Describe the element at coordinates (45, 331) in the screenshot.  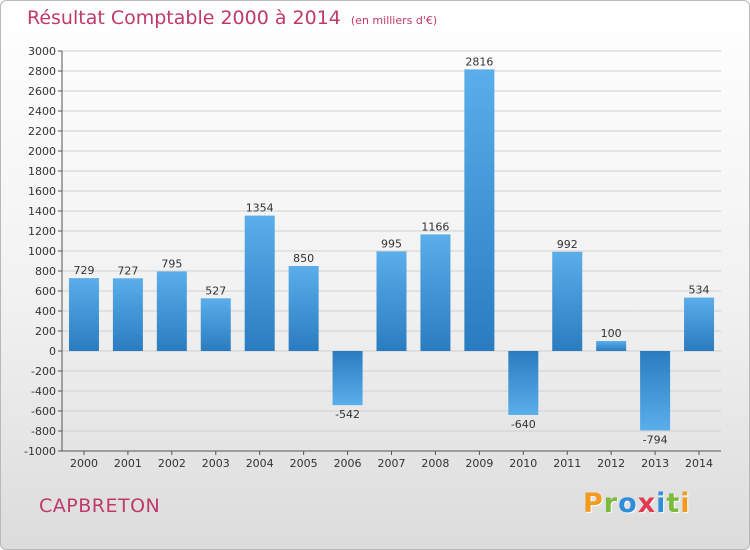
I see `y-tick-label: 200` at that location.